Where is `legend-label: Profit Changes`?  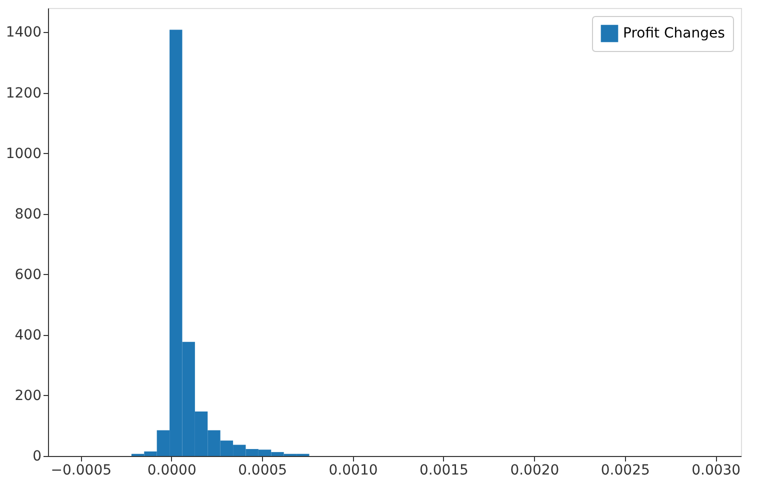
legend-label: Profit Changes is located at coordinates (674, 34).